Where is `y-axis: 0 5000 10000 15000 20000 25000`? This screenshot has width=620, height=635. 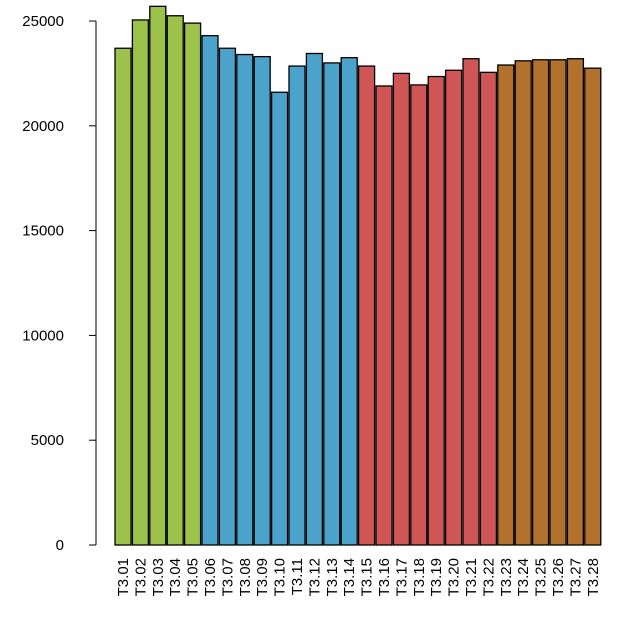
y-axis: 0 5000 10000 15000 20000 25000 is located at coordinates (59, 283).